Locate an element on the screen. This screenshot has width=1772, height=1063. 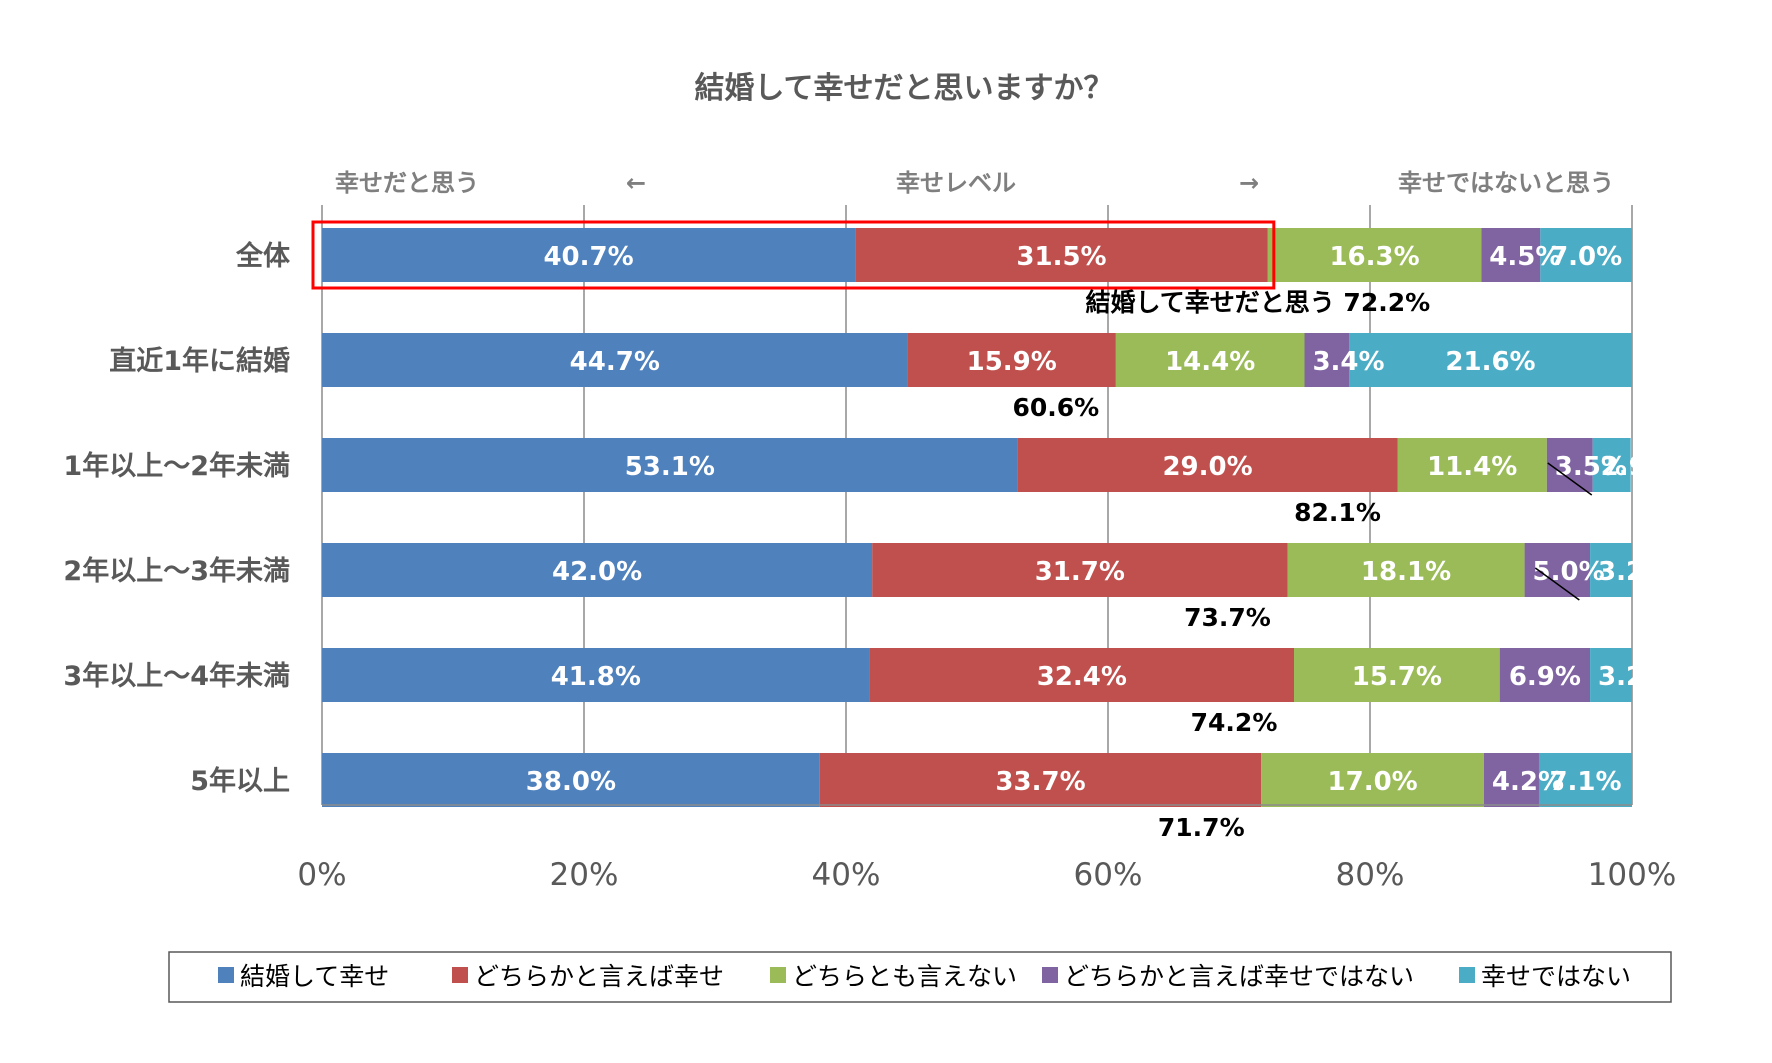
happy-total-label: 74.2% is located at coordinates (1234, 722).